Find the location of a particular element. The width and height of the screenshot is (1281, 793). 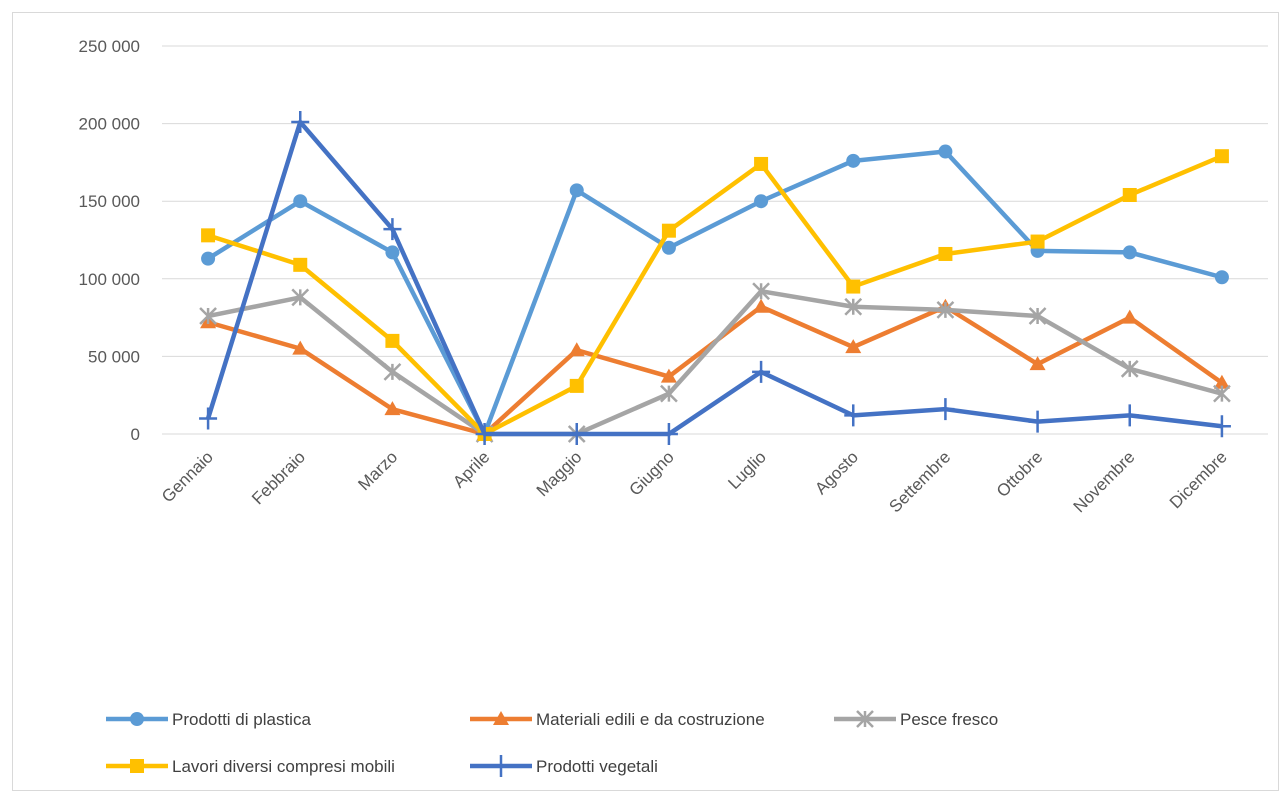

legend-label: Prodotti di plastica is located at coordinates (241, 719).